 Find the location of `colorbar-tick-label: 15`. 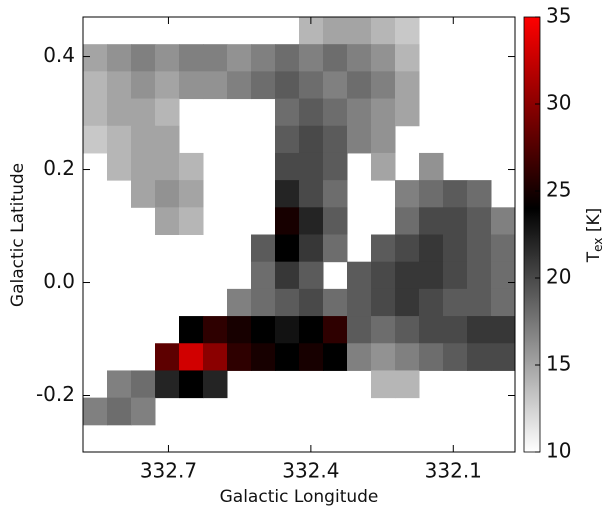

colorbar-tick-label: 15 is located at coordinates (558, 364).